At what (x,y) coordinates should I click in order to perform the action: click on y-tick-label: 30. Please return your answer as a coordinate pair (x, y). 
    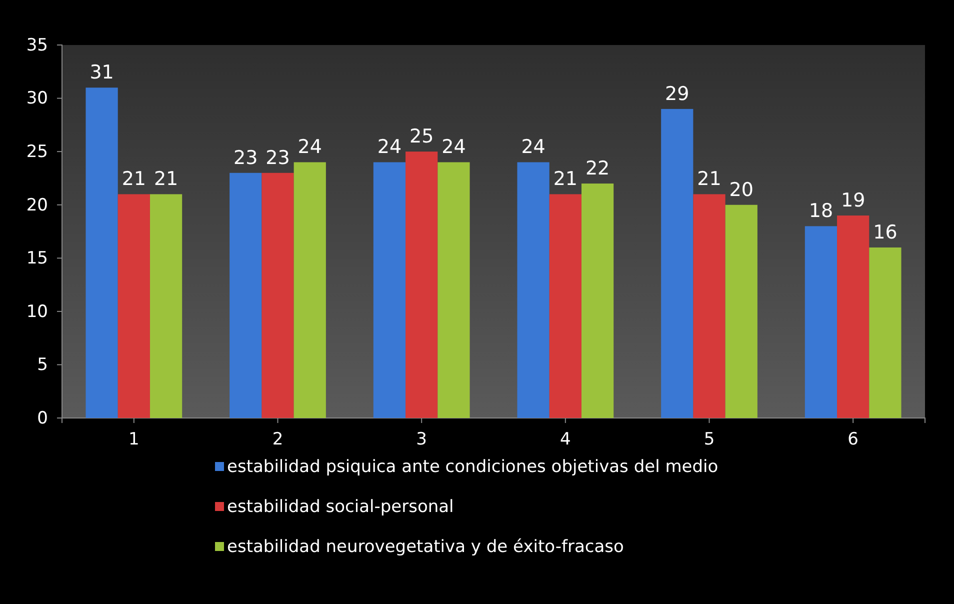
    Looking at the image, I should click on (37, 98).